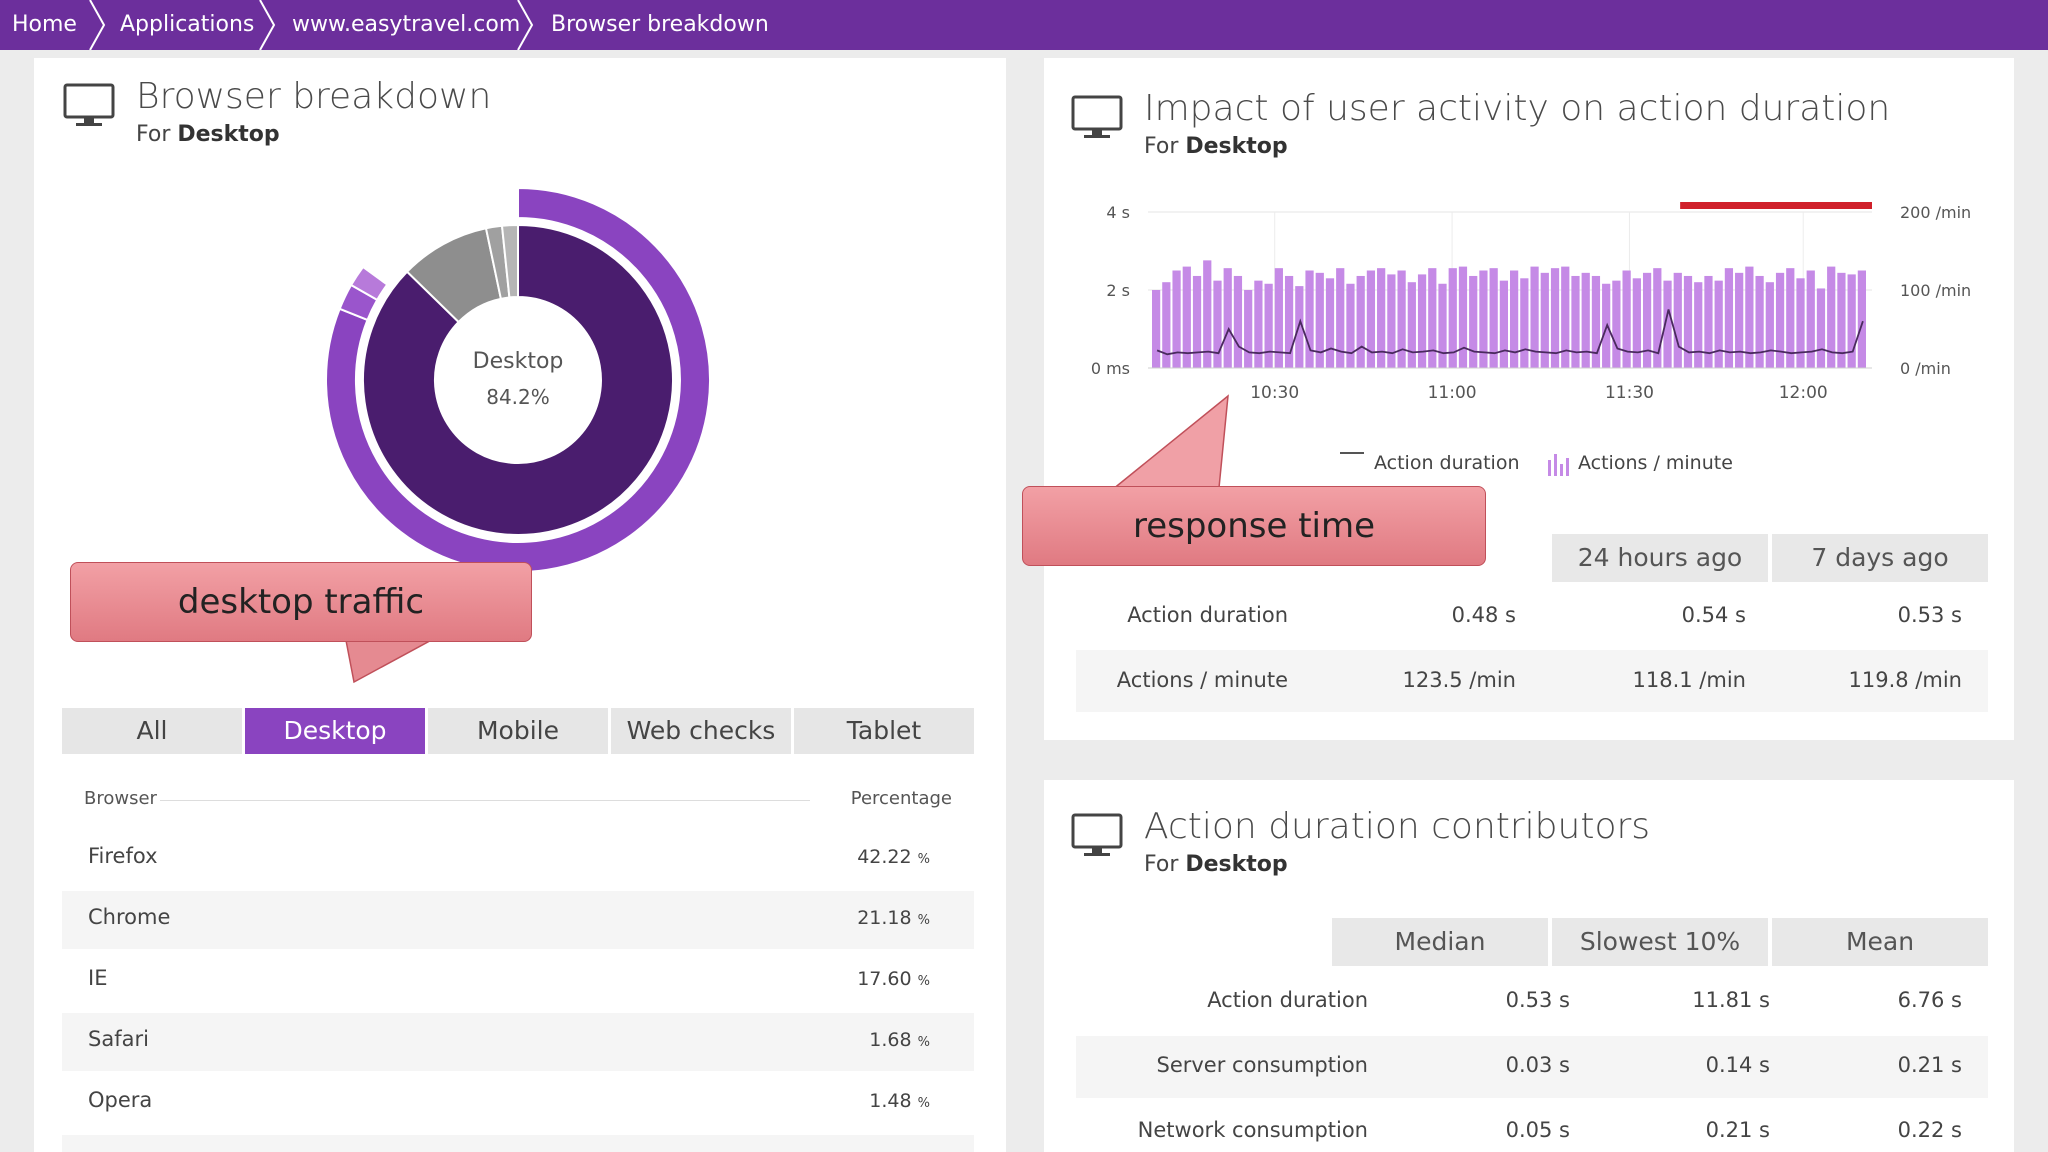 The image size is (2048, 1152). Describe the element at coordinates (875, 1040) in the screenshot. I see `browser-percentage: 1.68 %` at that location.